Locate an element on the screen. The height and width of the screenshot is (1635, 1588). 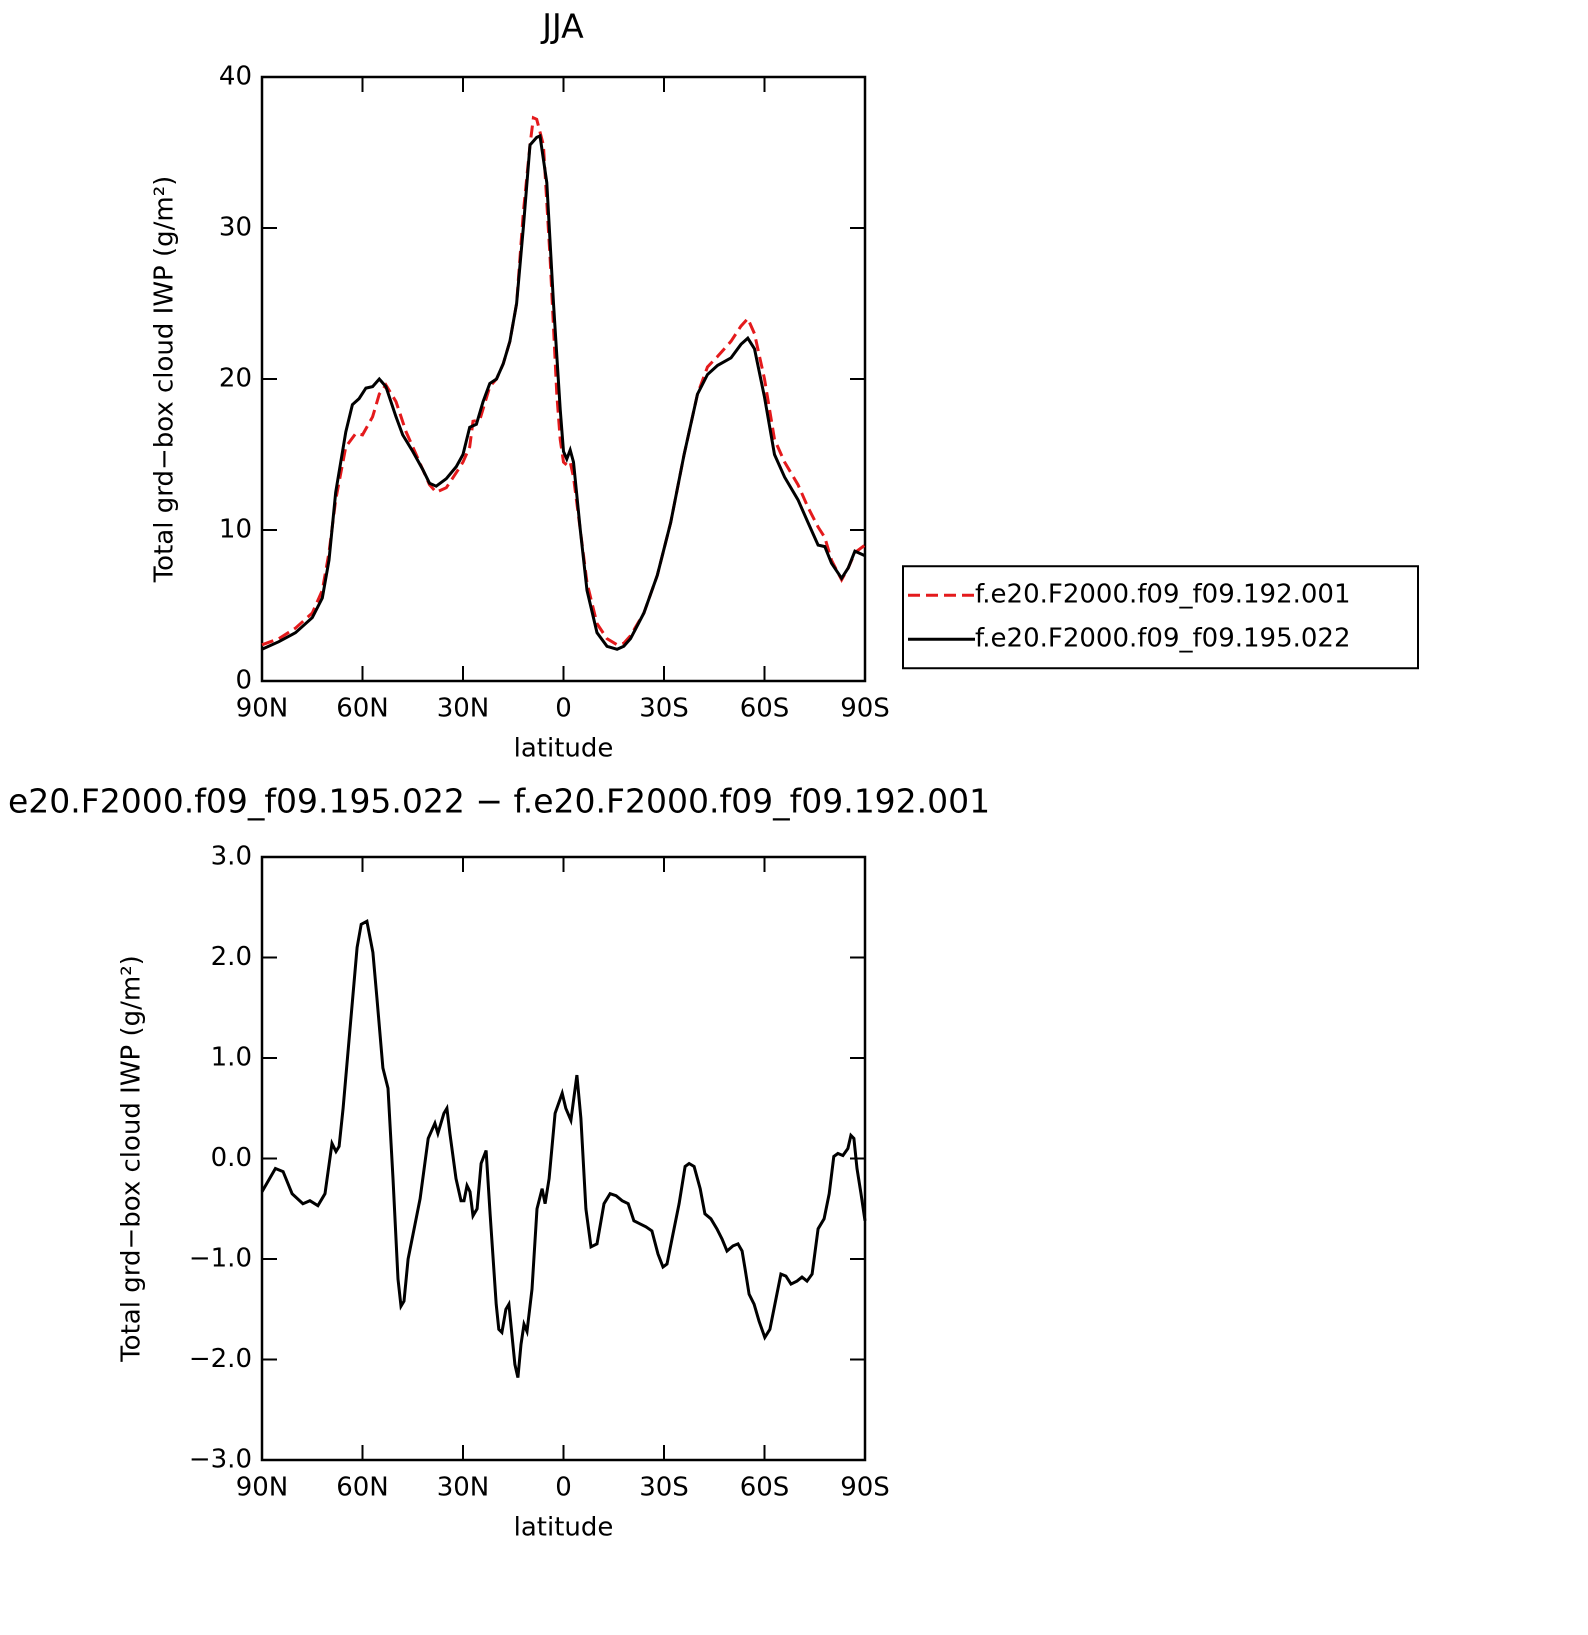
legend-label: f.e20.F2000.f09_f09.192.001 is located at coordinates (1163, 595).